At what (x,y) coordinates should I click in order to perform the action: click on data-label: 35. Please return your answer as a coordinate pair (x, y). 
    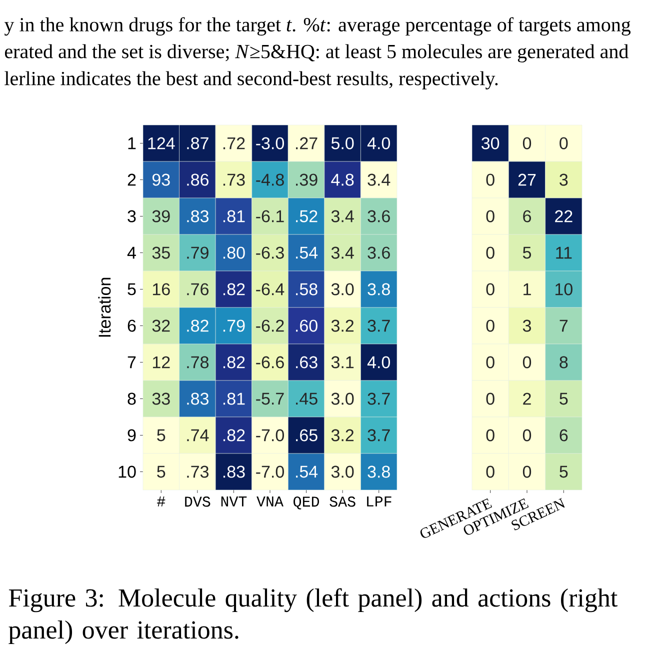
    Looking at the image, I should click on (161, 252).